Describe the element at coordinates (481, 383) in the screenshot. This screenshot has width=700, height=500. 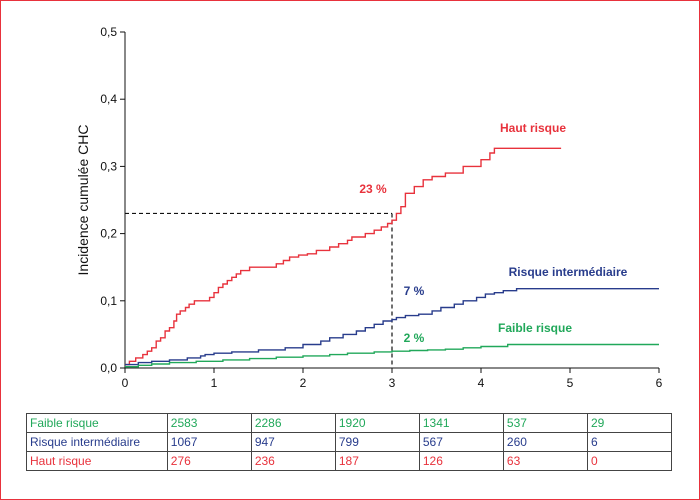
I see `x-tick-label: 4` at that location.